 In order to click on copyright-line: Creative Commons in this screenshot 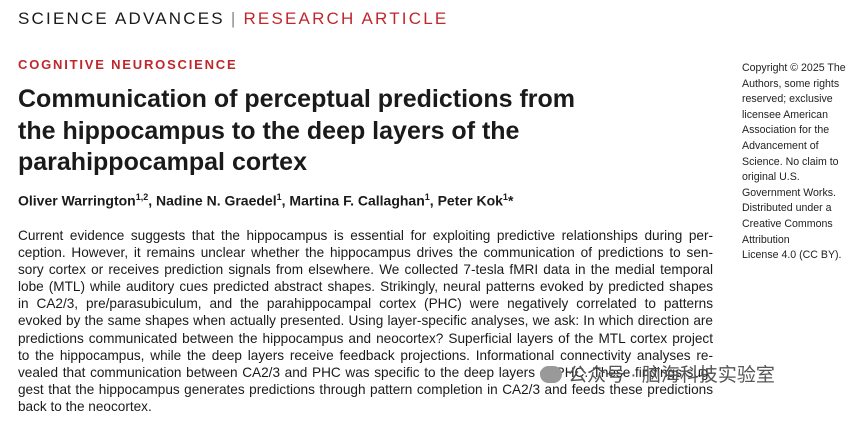, I will do `click(787, 223)`.